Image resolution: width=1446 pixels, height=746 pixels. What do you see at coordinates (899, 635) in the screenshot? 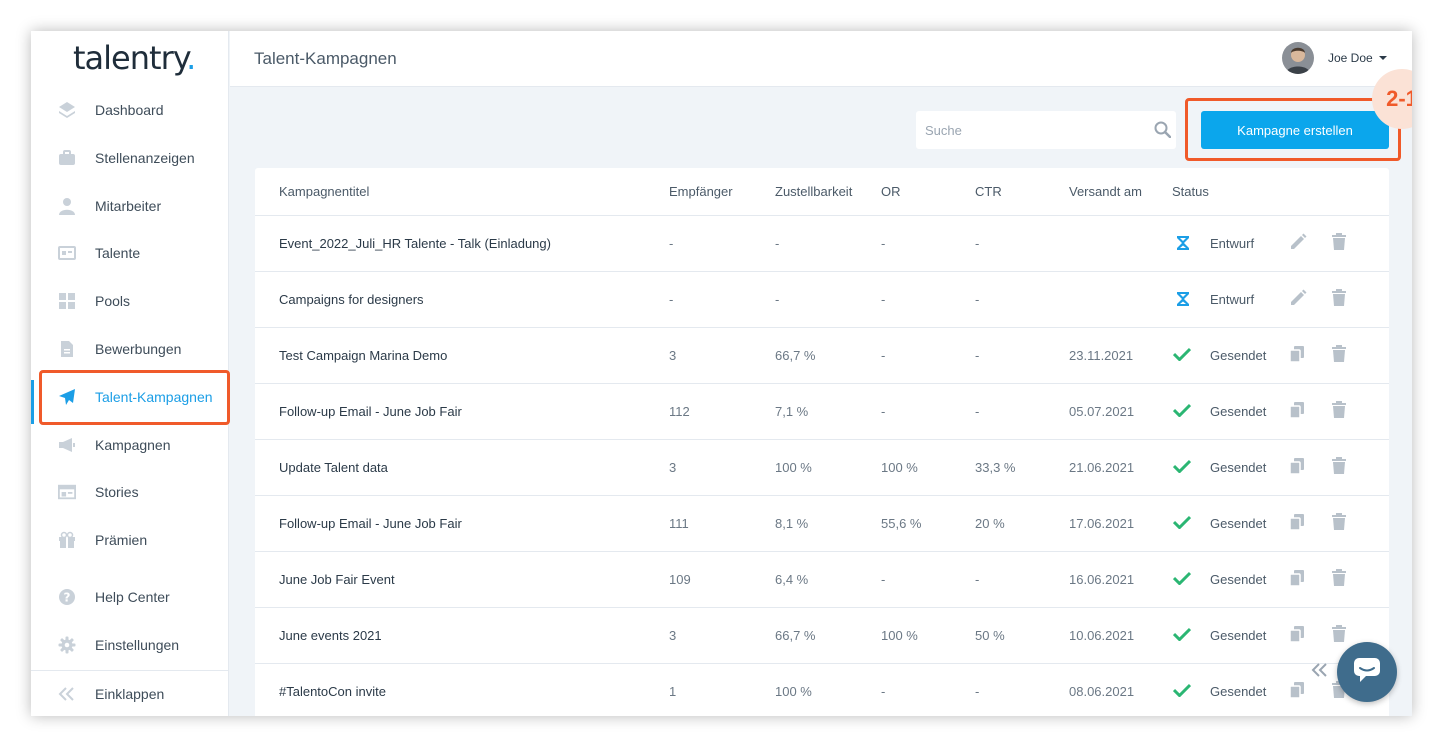
I see `or-value: 100 %` at bounding box center [899, 635].